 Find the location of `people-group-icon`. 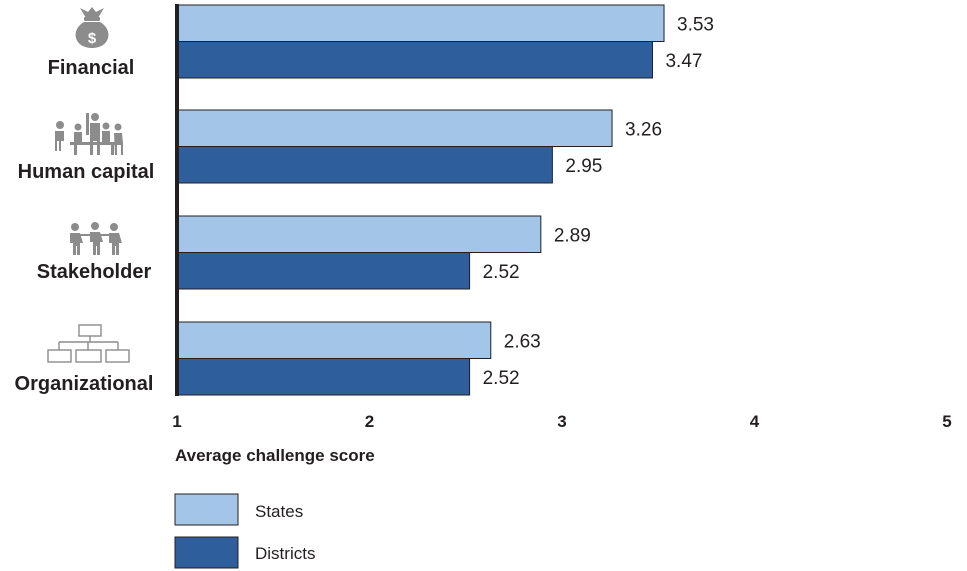

people-group-icon is located at coordinates (96, 238).